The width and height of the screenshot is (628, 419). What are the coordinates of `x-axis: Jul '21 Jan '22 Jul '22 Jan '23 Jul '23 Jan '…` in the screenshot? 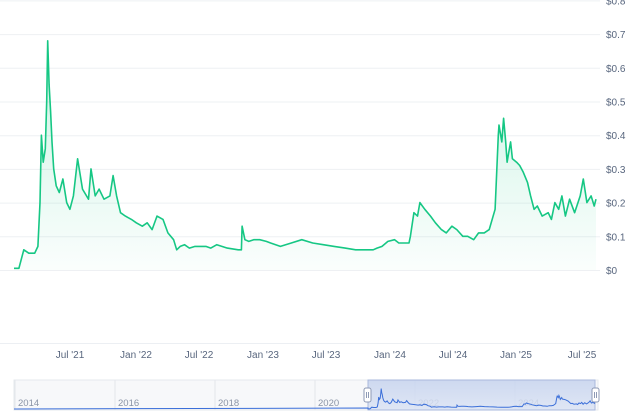 It's located at (326, 355).